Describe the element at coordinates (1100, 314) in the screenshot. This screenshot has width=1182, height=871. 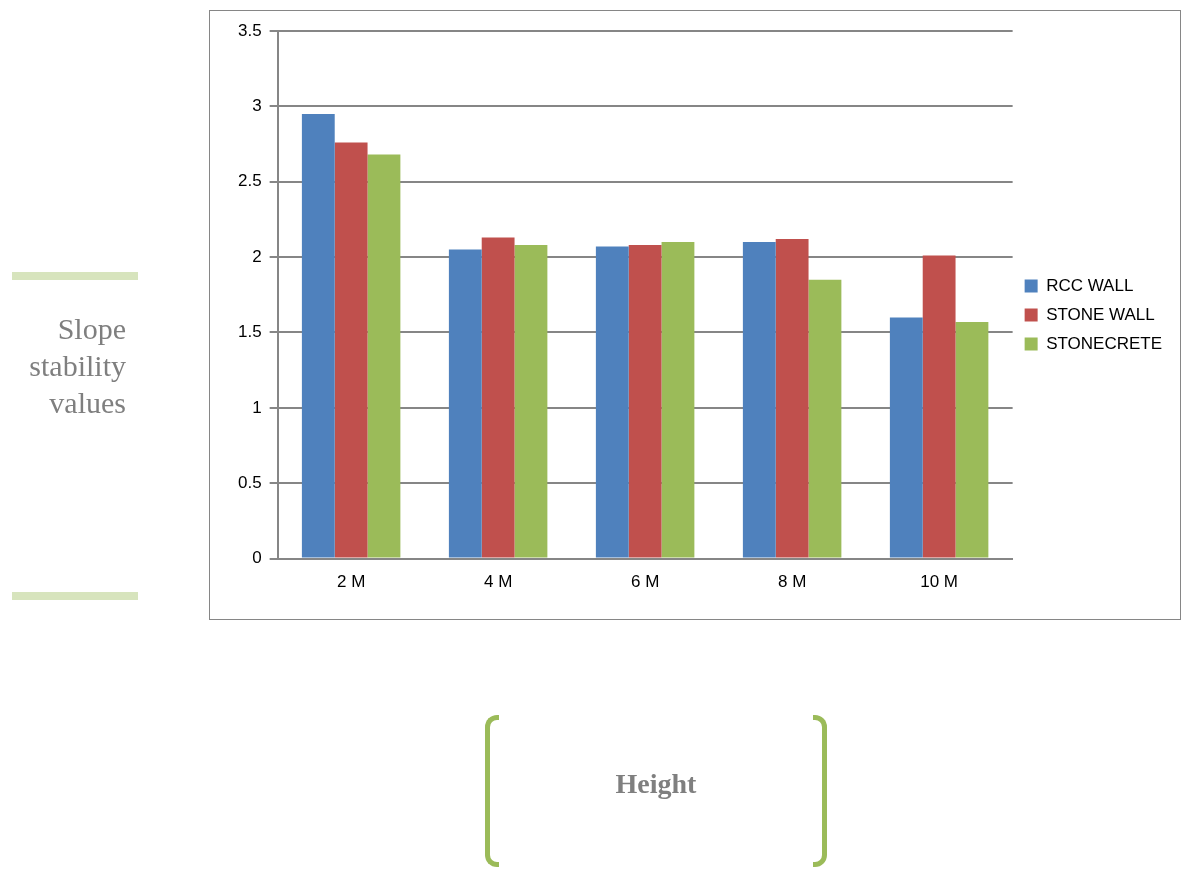
I see `legend-label: STONE WALL` at that location.